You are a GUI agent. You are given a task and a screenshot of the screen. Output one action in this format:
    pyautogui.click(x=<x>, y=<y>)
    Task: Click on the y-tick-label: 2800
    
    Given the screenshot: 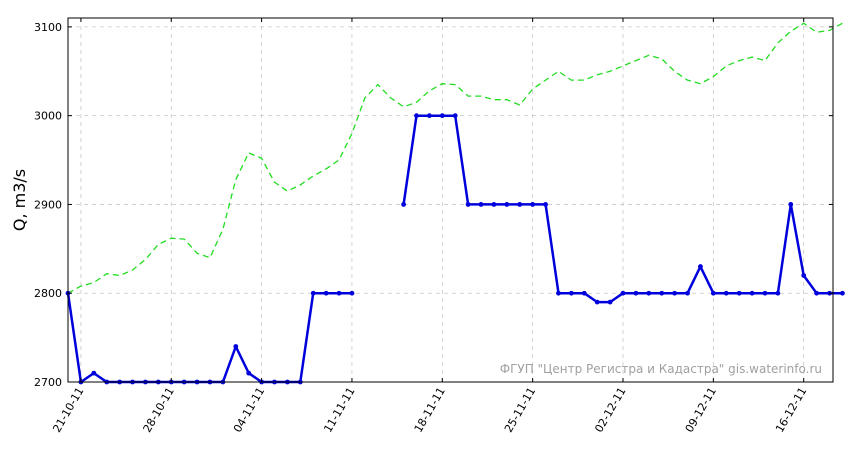 What is the action you would take?
    pyautogui.click(x=48, y=293)
    